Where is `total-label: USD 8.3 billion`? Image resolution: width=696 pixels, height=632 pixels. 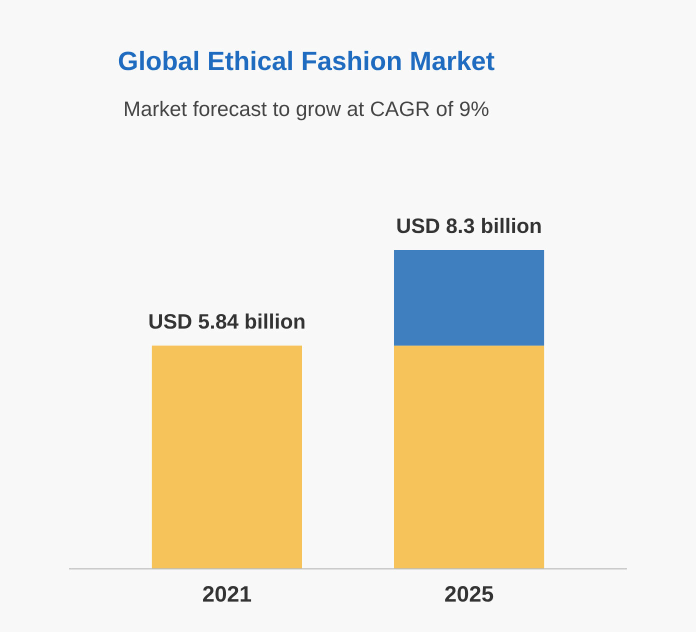 total-label: USD 8.3 billion is located at coordinates (469, 226).